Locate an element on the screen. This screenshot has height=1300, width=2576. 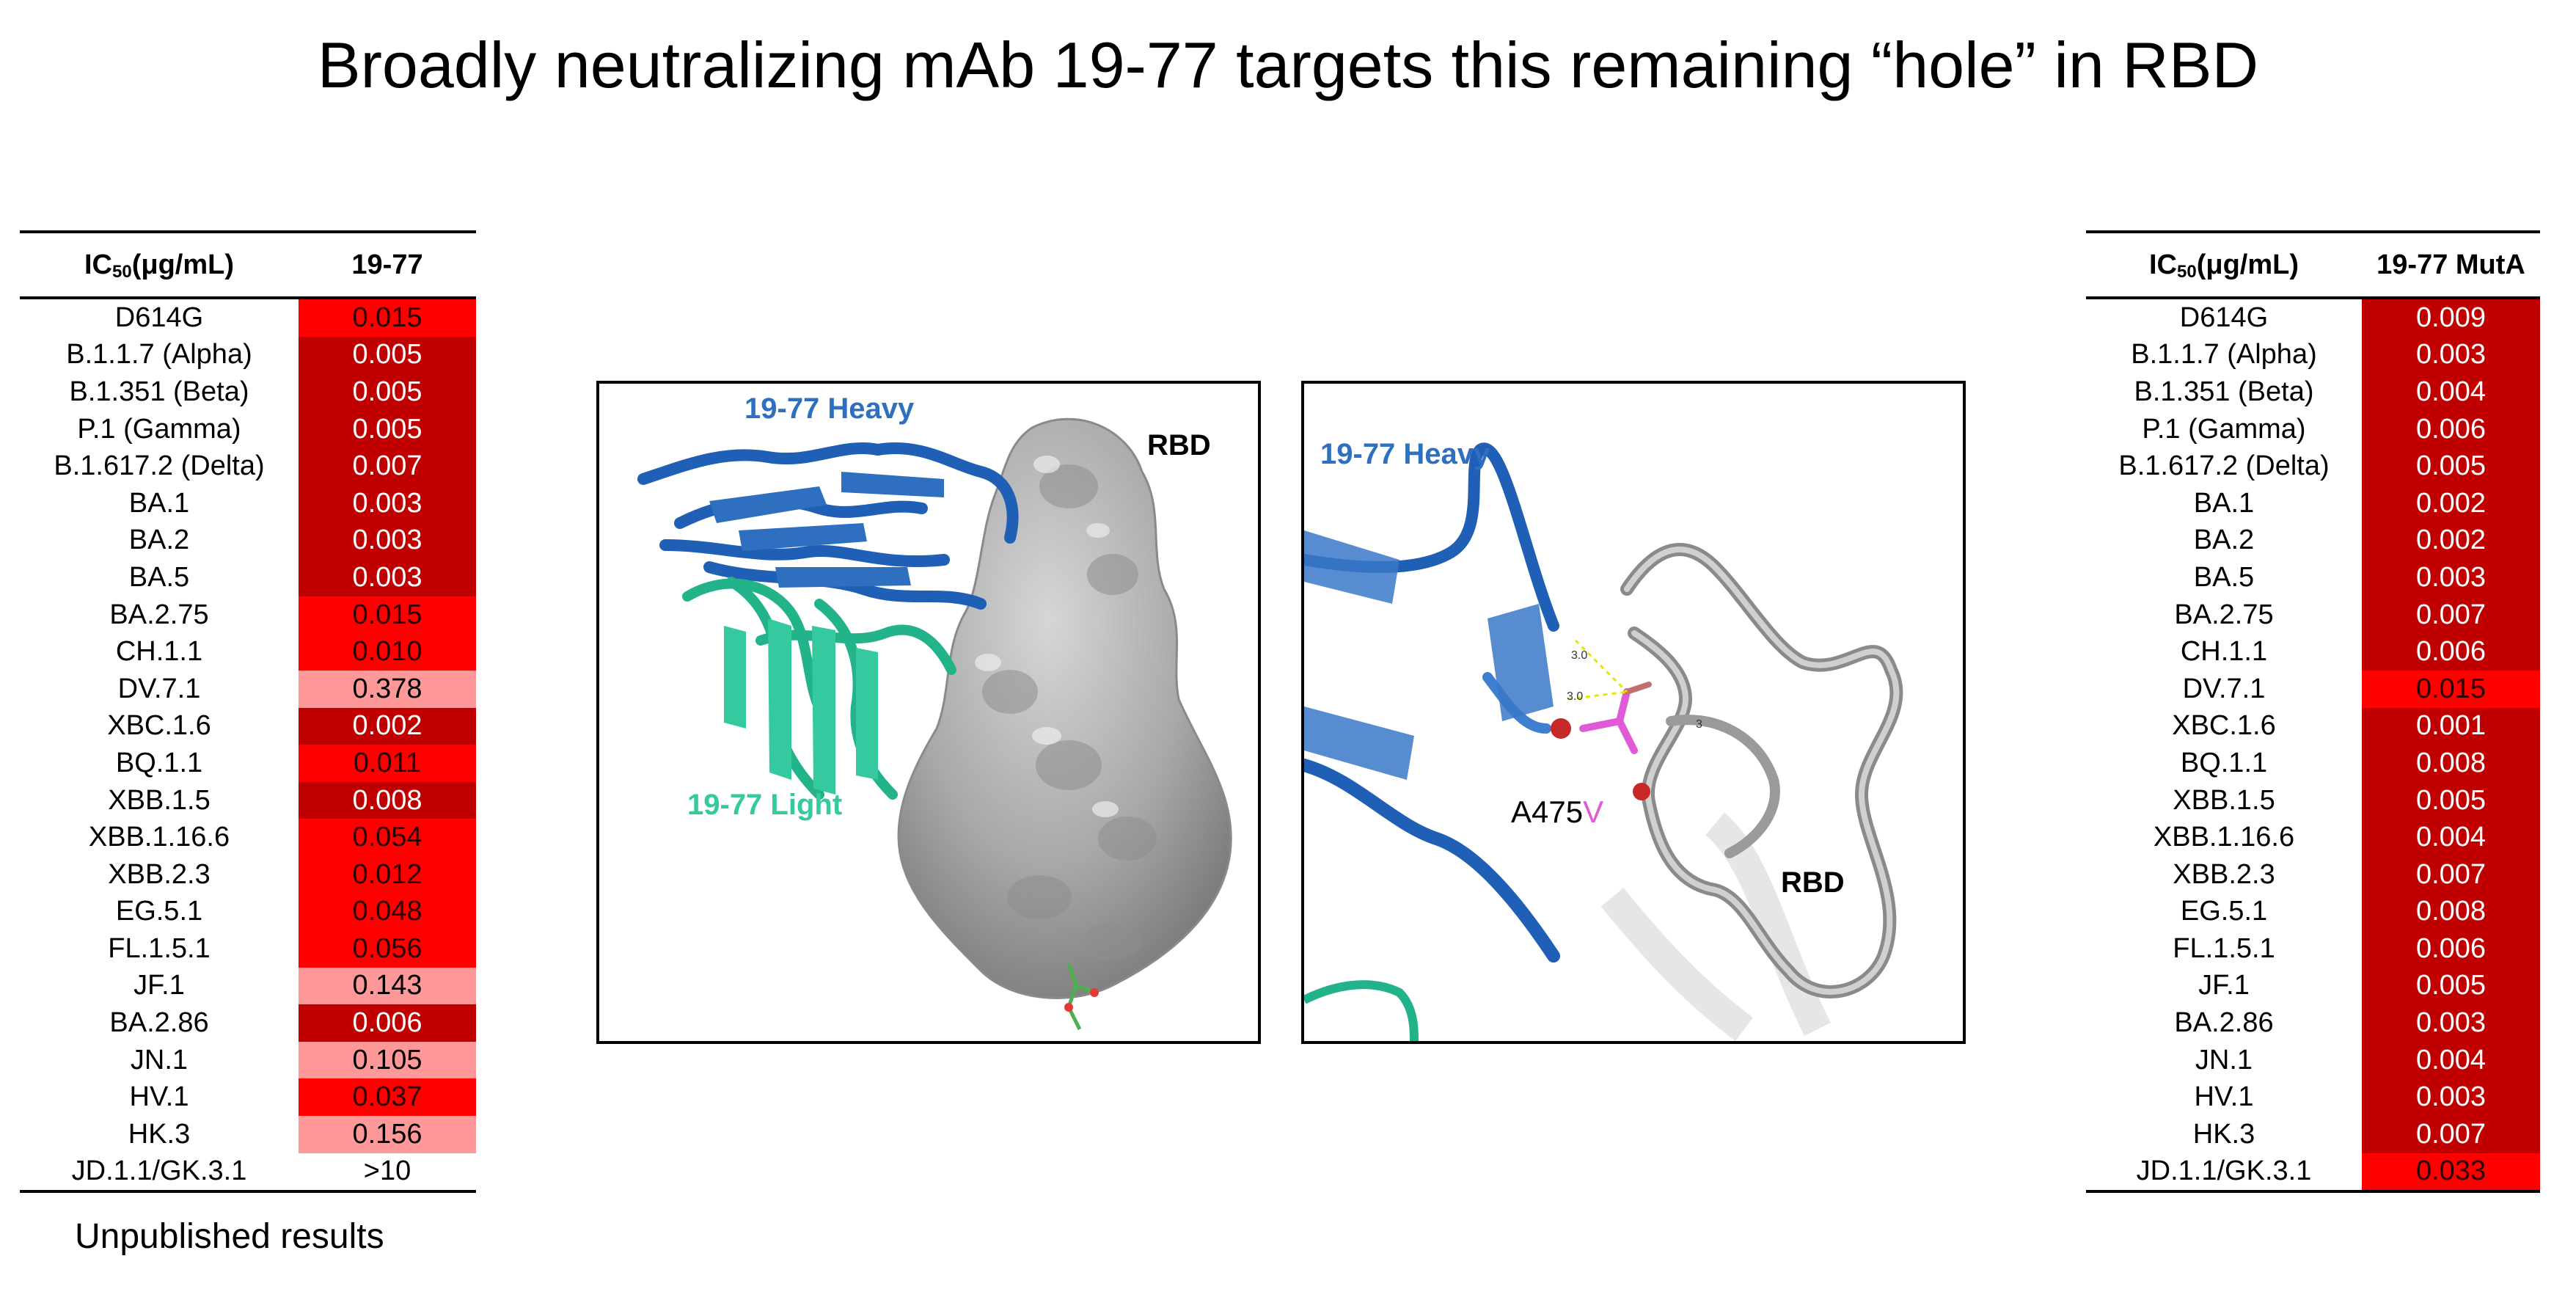
table-row: BQ.1.1 0.008 is located at coordinates (2313, 763).